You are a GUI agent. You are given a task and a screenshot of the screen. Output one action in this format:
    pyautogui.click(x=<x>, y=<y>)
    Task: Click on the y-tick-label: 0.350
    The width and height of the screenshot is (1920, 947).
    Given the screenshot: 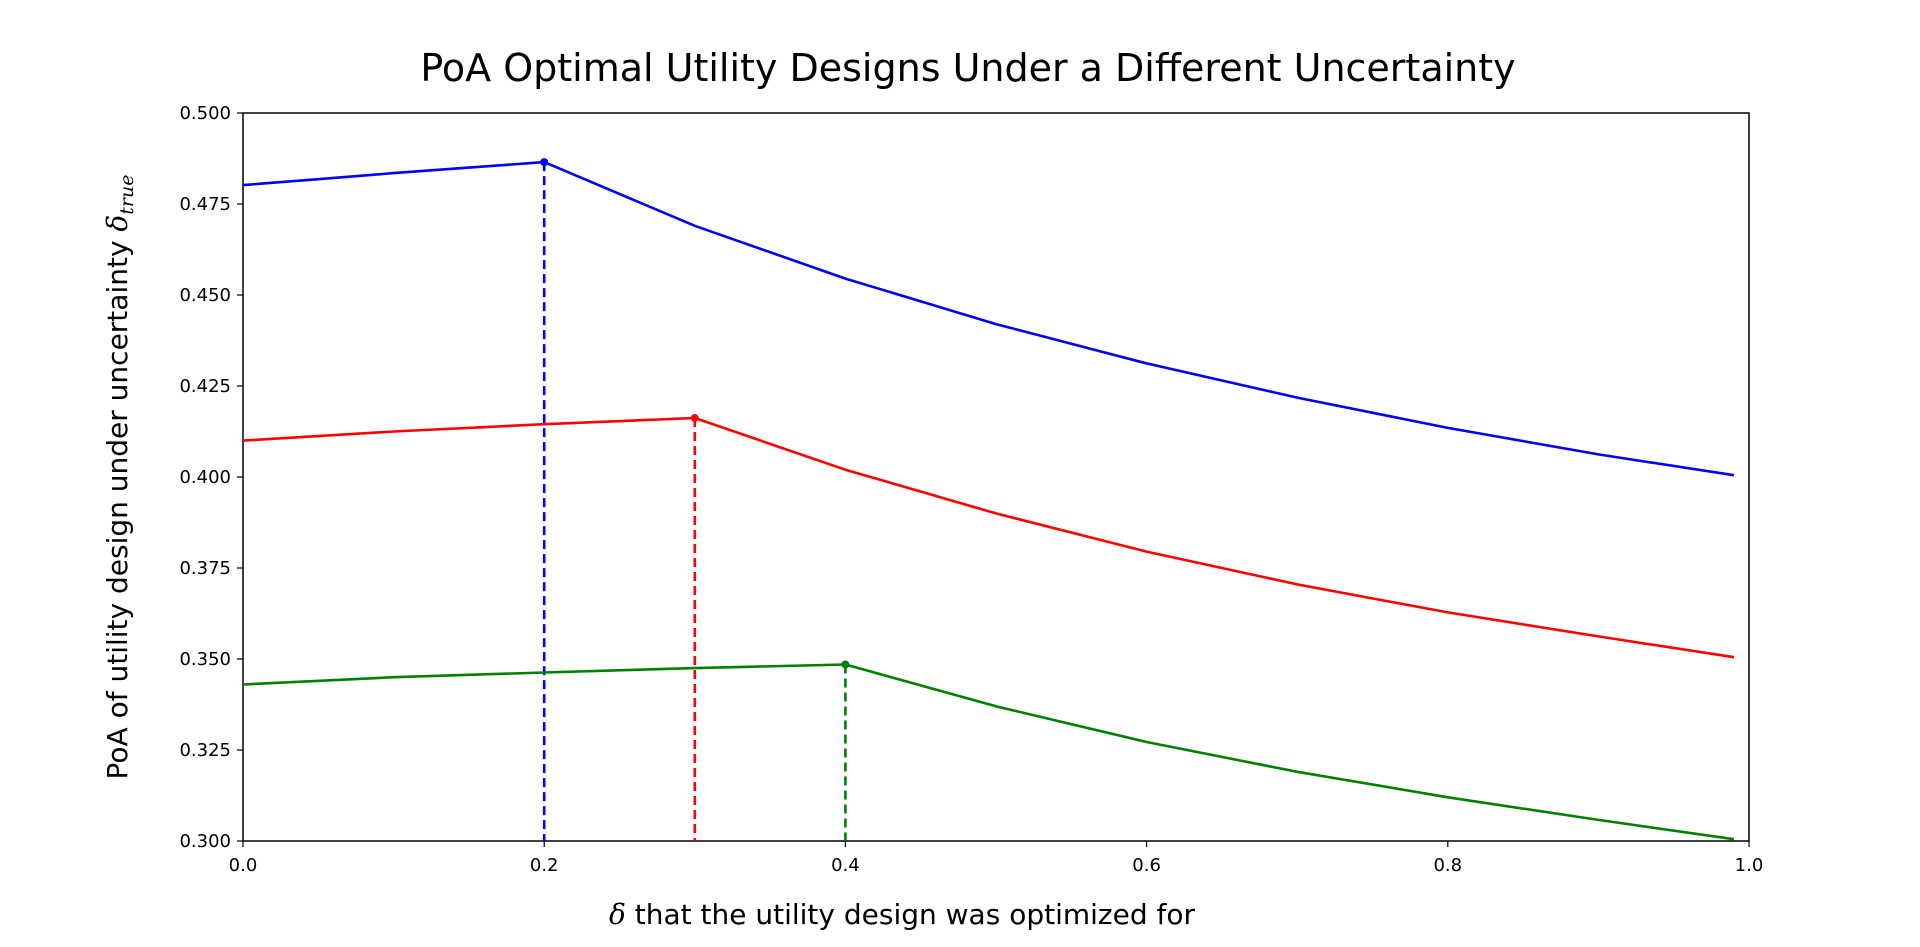 What is the action you would take?
    pyautogui.click(x=205, y=659)
    